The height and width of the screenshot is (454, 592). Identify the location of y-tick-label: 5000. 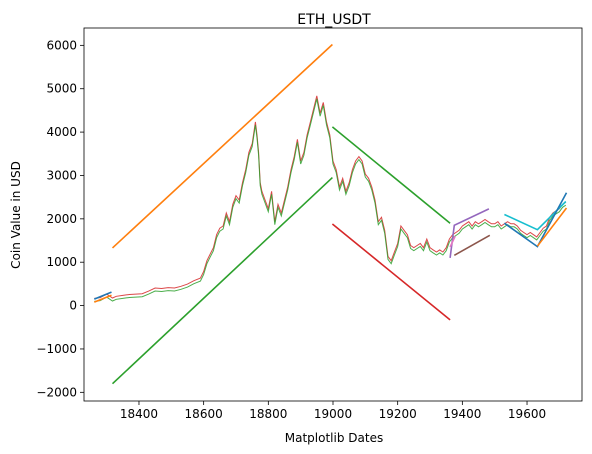
(61, 89).